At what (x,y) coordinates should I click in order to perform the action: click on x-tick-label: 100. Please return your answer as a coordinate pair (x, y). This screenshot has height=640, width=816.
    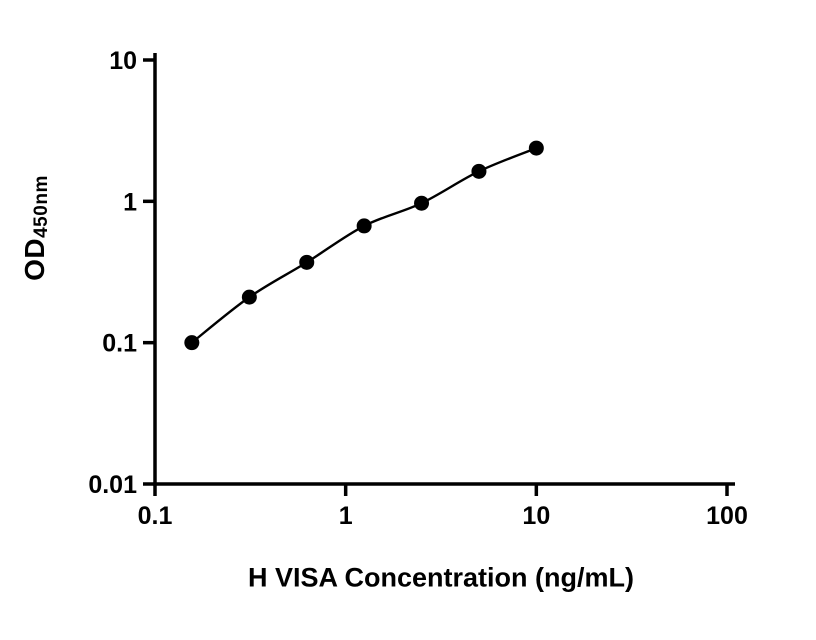
    Looking at the image, I should click on (727, 516).